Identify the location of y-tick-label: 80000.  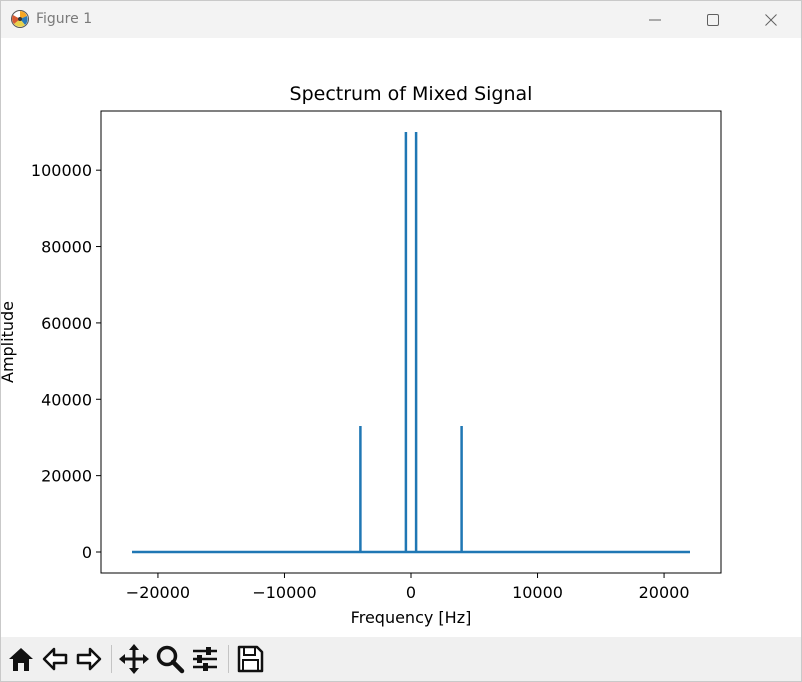
(66, 247).